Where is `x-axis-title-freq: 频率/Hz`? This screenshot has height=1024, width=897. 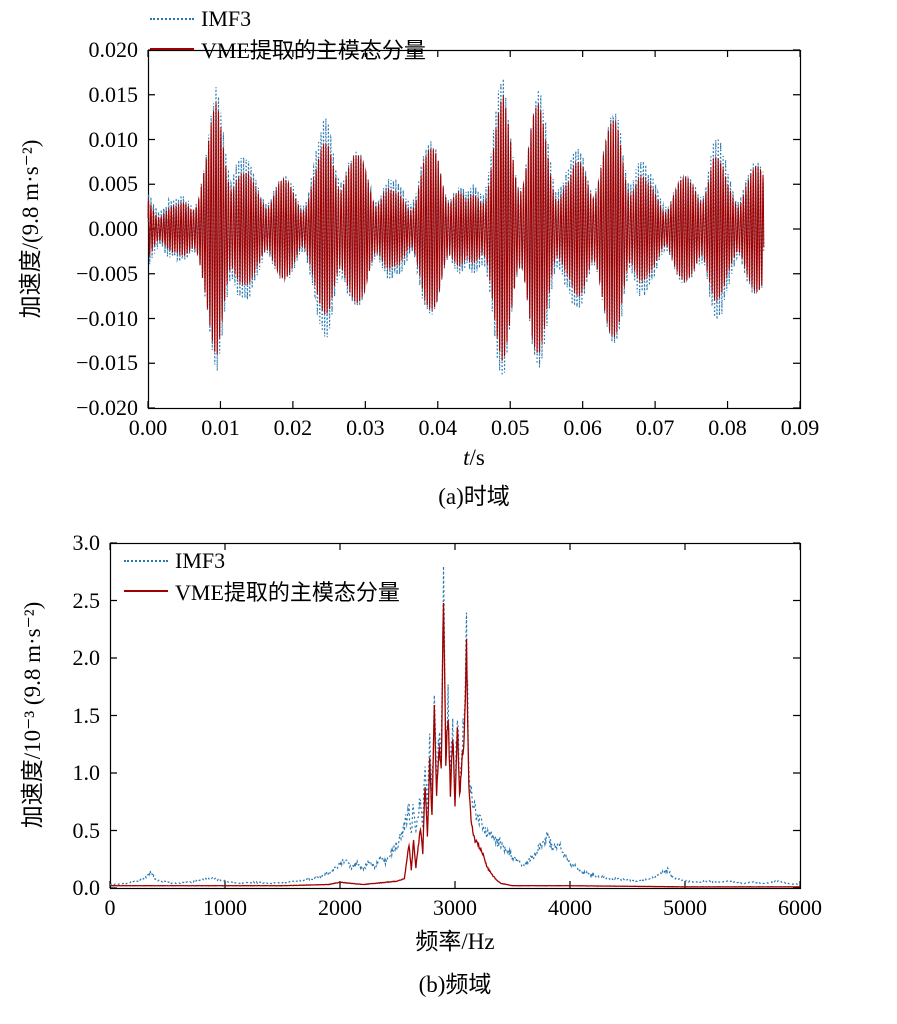 x-axis-title-freq: 频率/Hz is located at coordinates (455, 941).